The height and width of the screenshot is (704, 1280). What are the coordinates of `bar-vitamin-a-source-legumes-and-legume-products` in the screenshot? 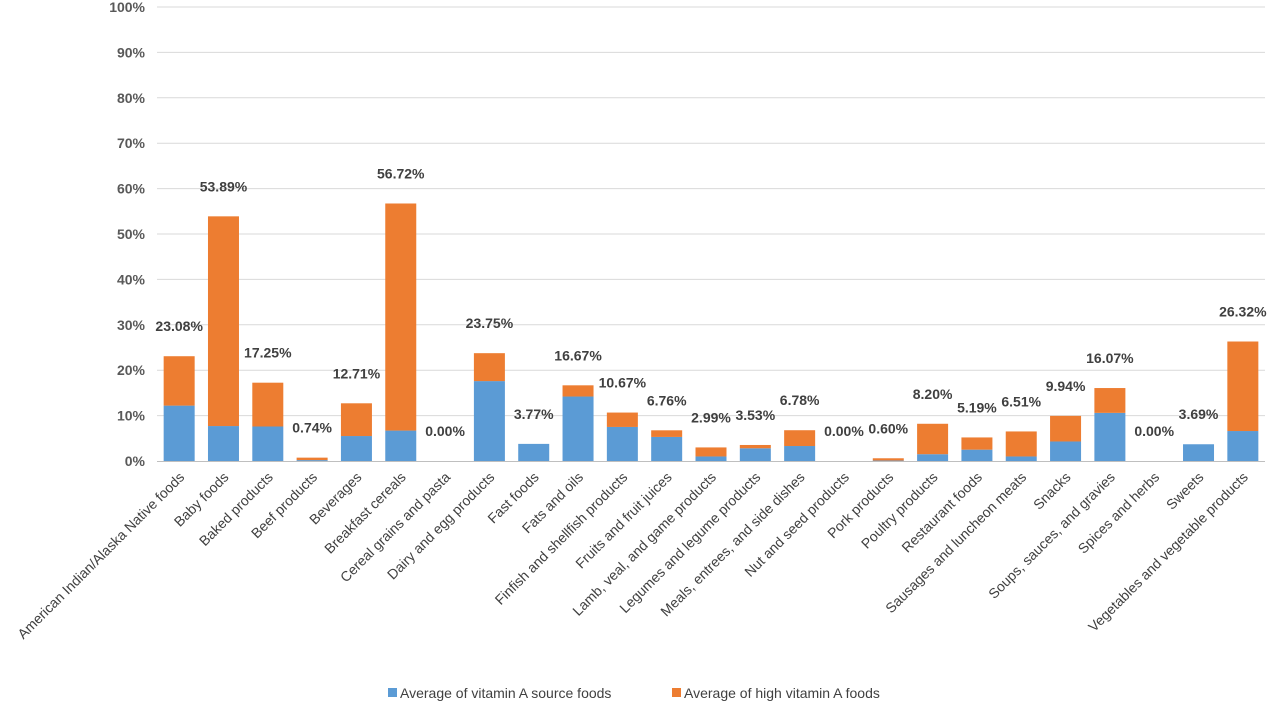 It's located at (755, 454).